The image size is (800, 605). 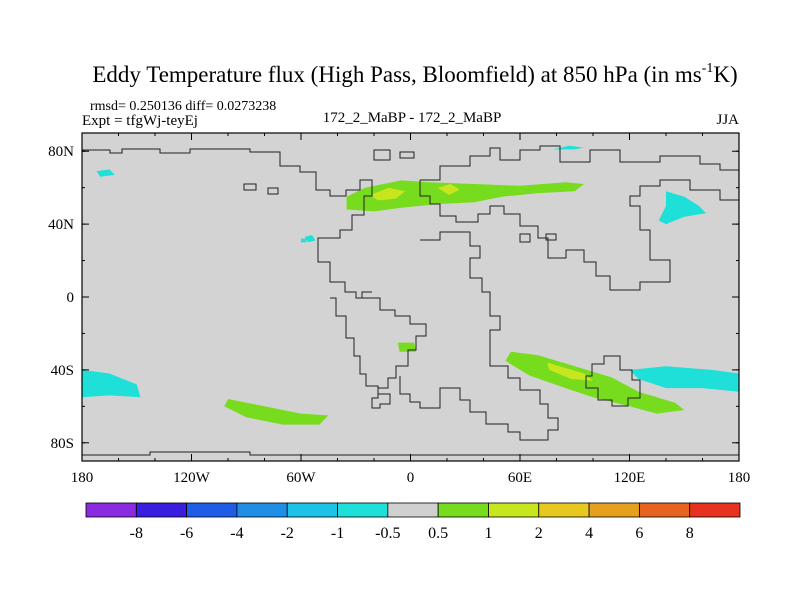 I want to click on colorbar-label: 2, so click(x=539, y=533).